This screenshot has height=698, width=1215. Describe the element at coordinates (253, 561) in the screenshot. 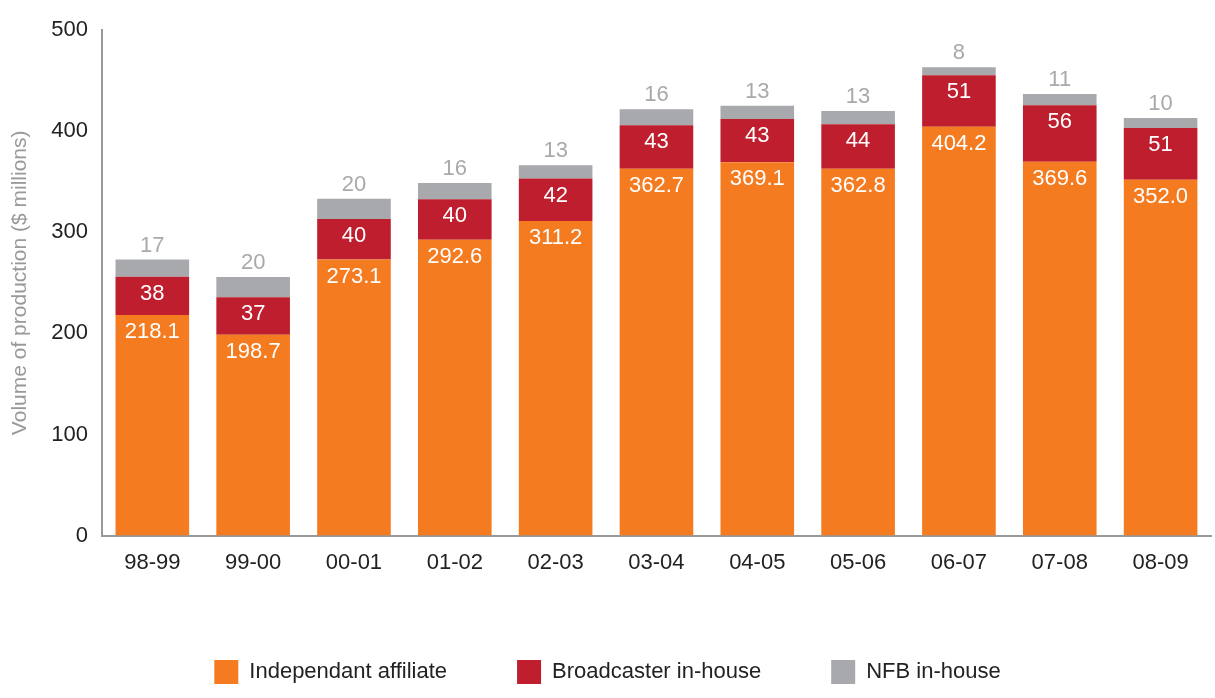

I see `x-tick-label: 99-00` at that location.